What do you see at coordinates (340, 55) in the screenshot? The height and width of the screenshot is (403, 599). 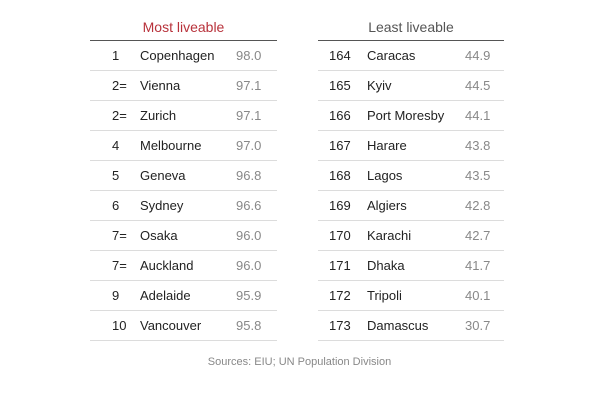 I see `rank-cell: 164` at bounding box center [340, 55].